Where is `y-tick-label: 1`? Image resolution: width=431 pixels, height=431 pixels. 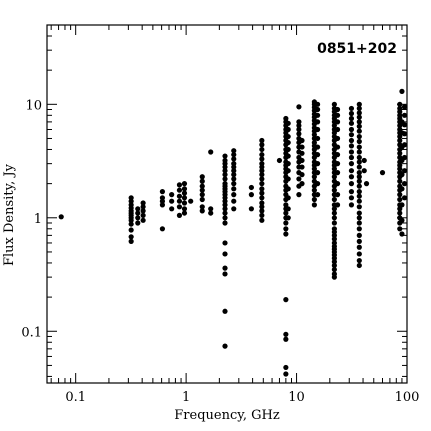
y-tick-label: 1 is located at coordinates (38, 219).